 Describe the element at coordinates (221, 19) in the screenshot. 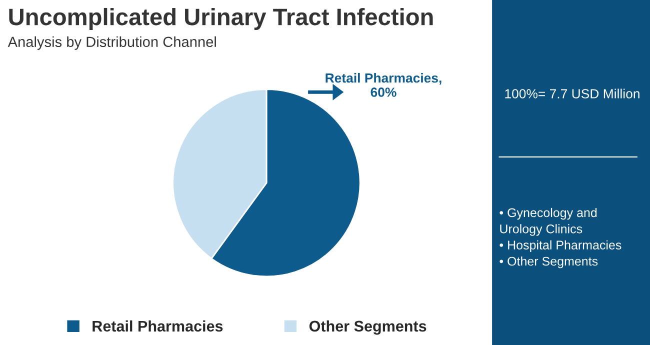

I see `chart-title: Uncomplicated Urinary Tract Infection` at that location.